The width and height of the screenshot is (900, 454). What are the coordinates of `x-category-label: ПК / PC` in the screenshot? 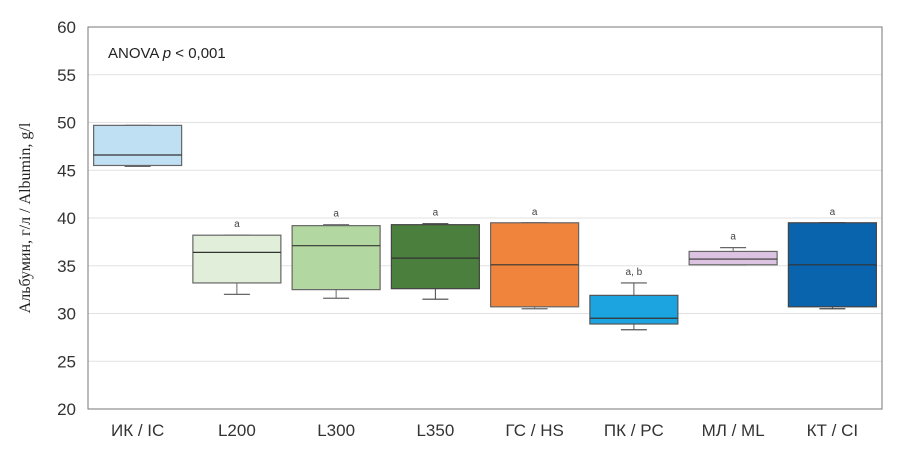 It's located at (634, 430).